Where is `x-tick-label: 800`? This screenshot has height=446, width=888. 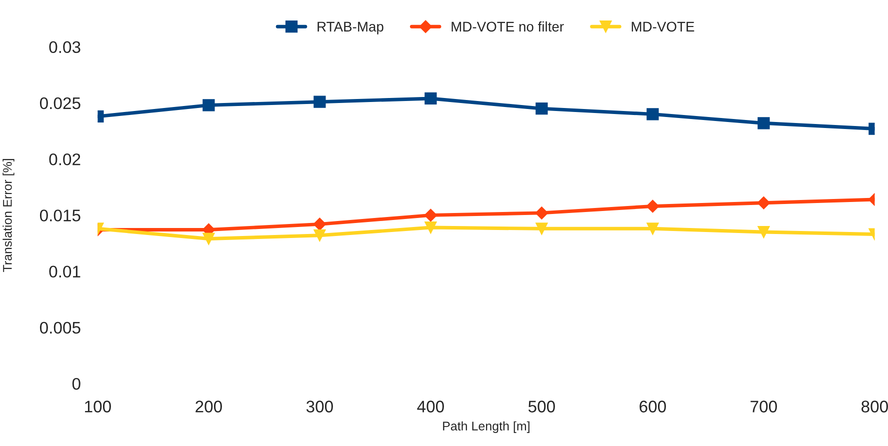 x-tick-label: 800 is located at coordinates (875, 406).